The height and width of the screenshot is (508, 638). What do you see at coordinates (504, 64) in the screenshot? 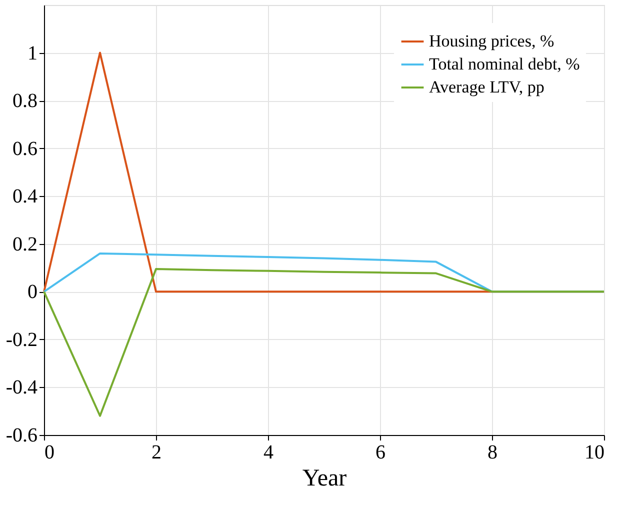
I see `legend-label: Total nominal debt, %` at bounding box center [504, 64].